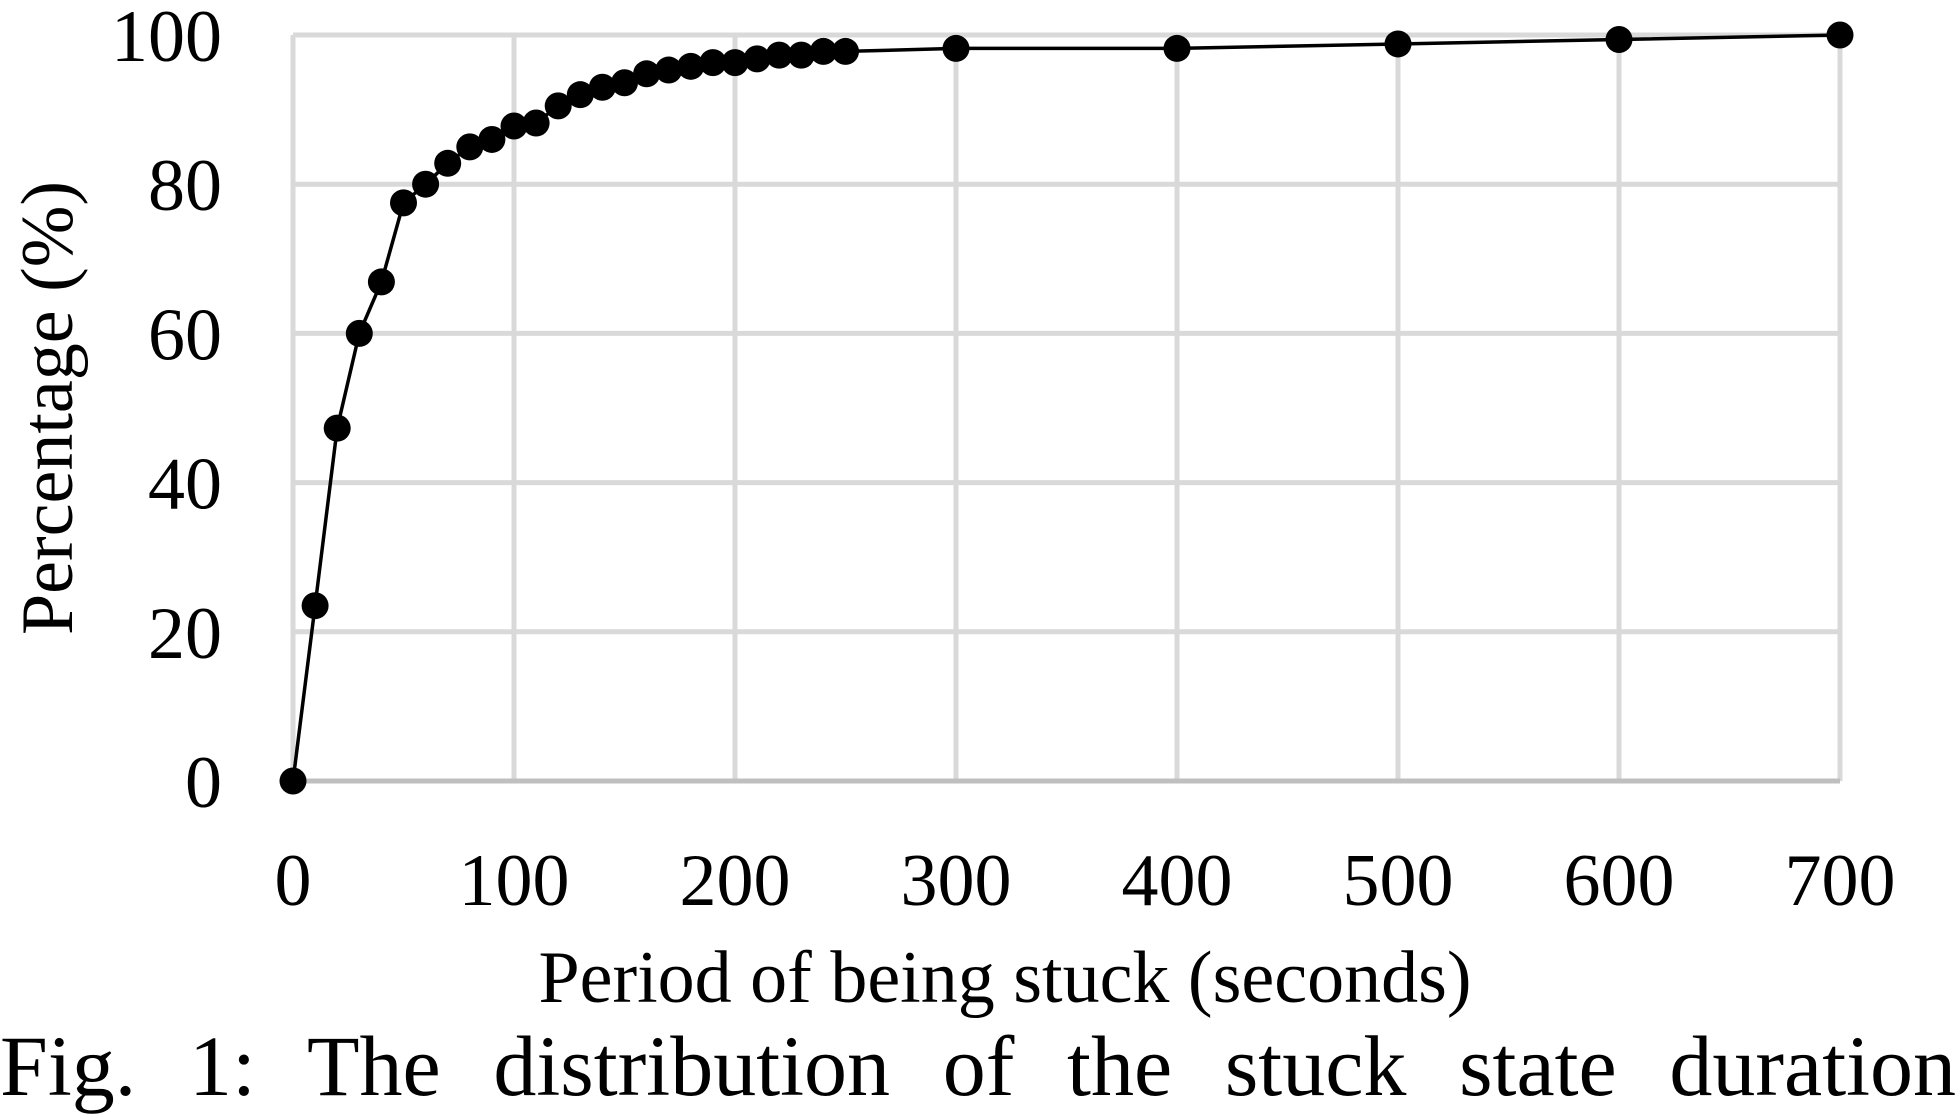  I want to click on x-tick-label: 100, so click(514, 881).